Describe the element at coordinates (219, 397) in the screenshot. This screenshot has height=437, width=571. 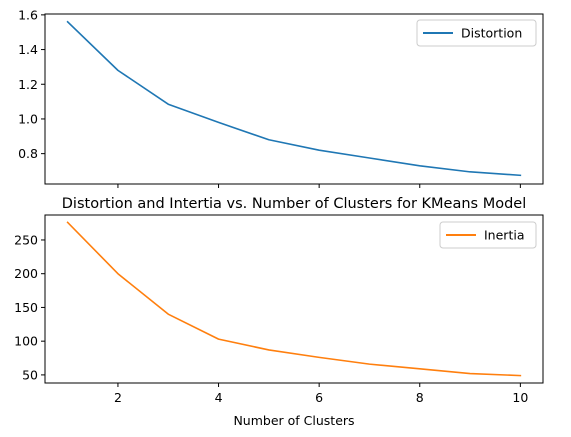
I see `inertia-x-tick-label: 4` at that location.